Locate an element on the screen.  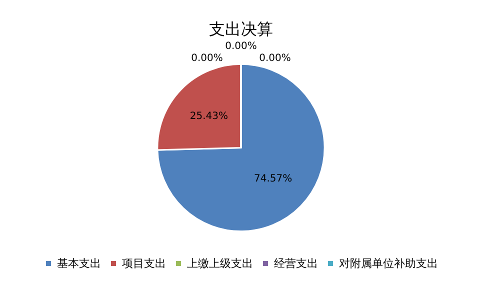
legend-label: 上缴上级支出 is located at coordinates (220, 263).